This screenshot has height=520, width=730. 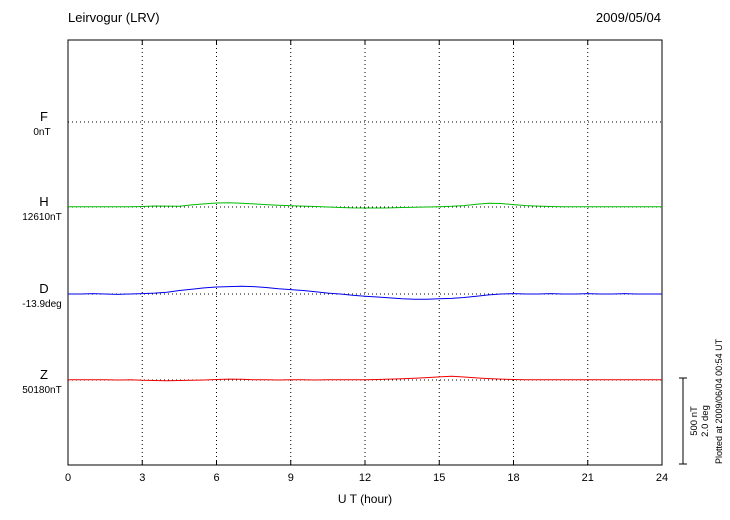 What do you see at coordinates (216, 478) in the screenshot?
I see `x-tick-label: 6` at bounding box center [216, 478].